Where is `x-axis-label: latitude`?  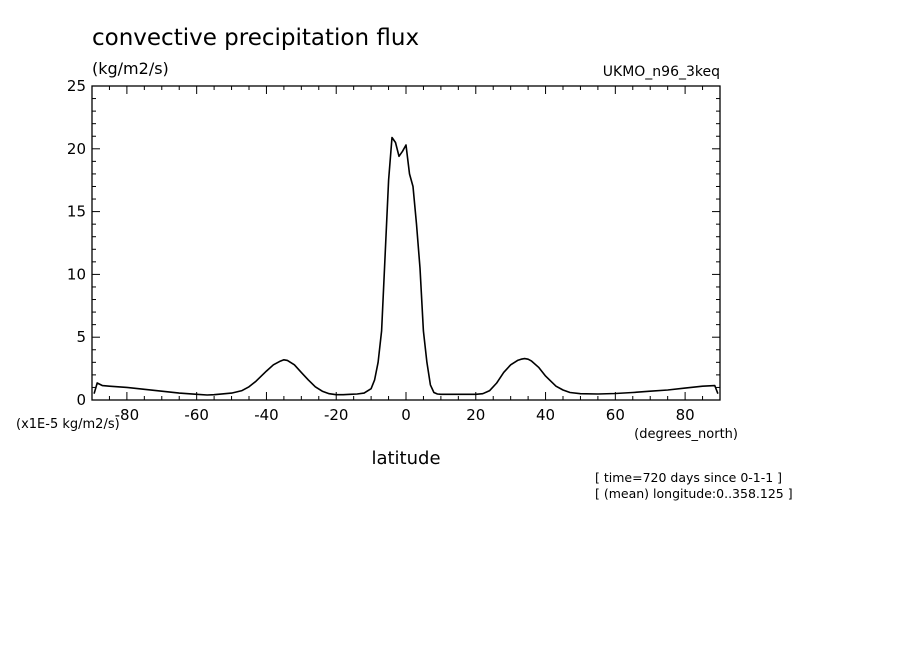 x-axis-label: latitude is located at coordinates (405, 458).